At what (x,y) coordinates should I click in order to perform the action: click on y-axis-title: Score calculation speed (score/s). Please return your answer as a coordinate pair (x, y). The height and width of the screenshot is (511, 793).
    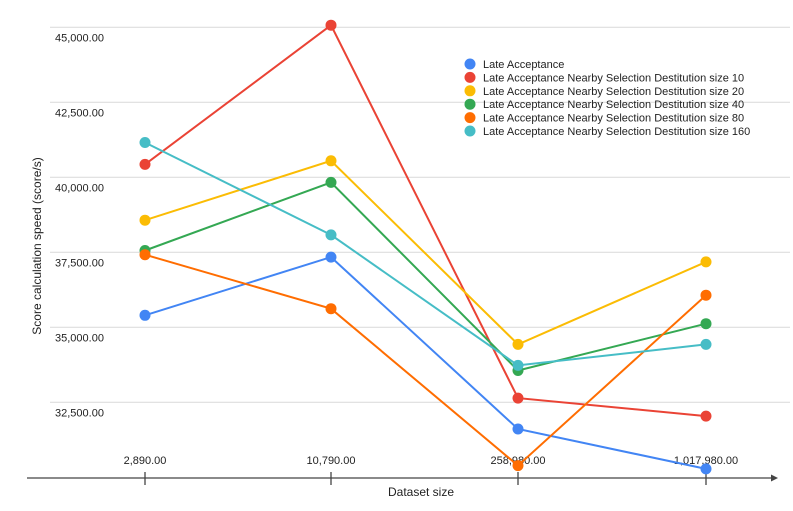
    Looking at the image, I should click on (37, 245).